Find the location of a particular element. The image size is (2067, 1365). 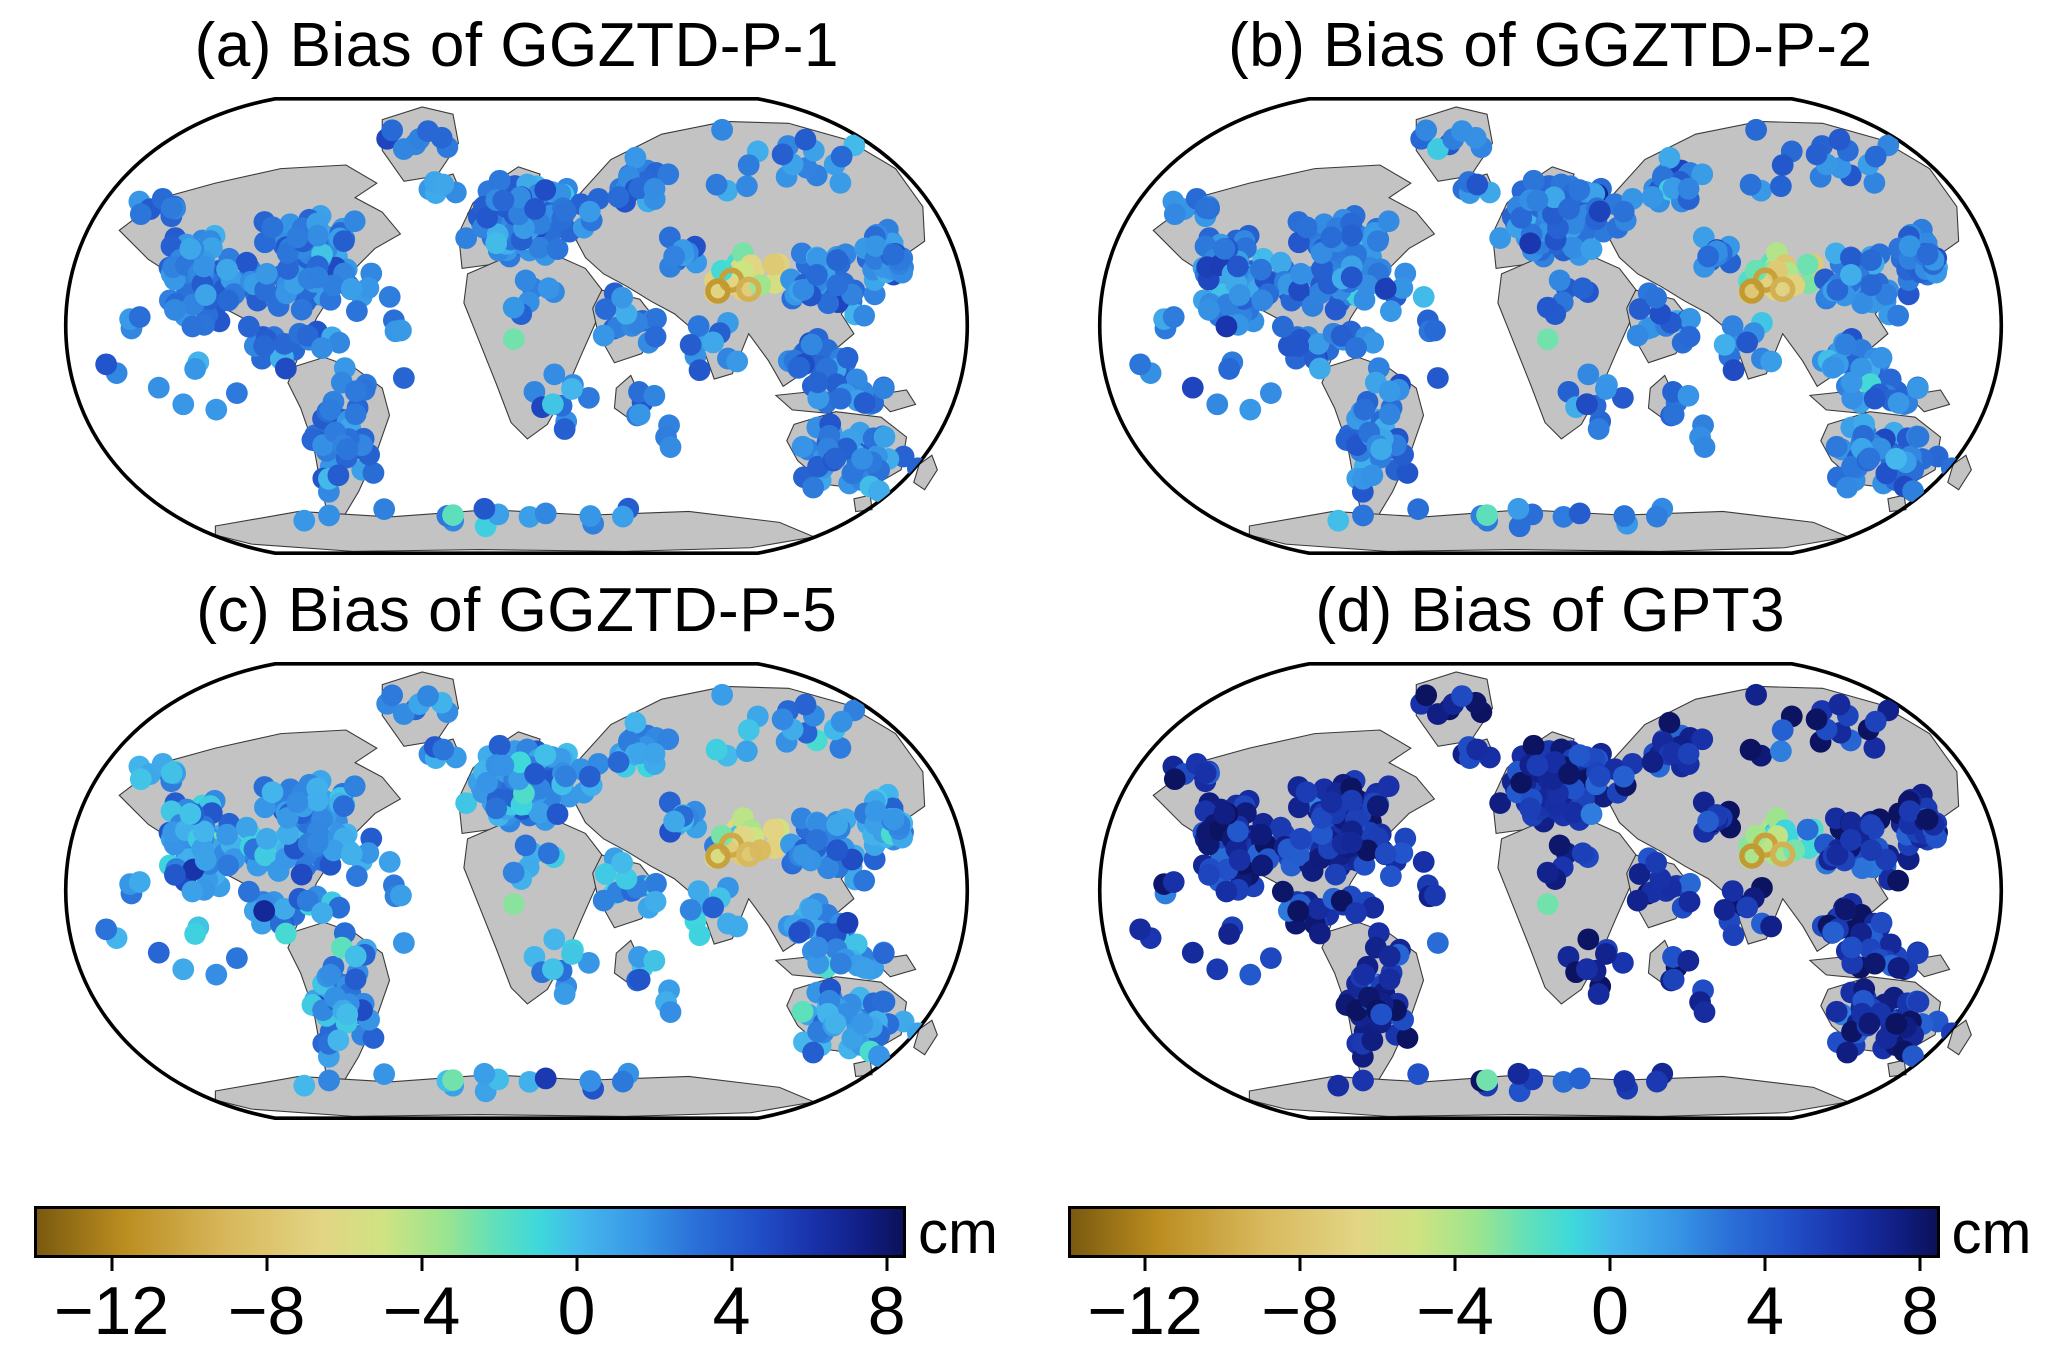

central-africa-cyan is located at coordinates (514, 339).